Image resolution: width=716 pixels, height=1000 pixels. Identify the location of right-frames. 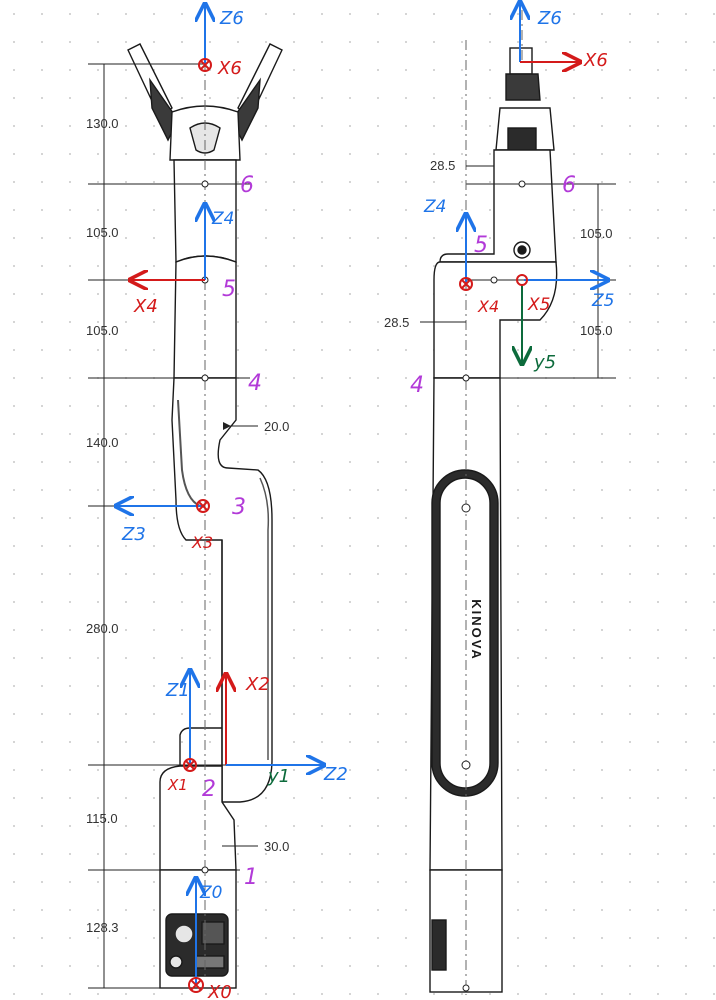
(536, 183).